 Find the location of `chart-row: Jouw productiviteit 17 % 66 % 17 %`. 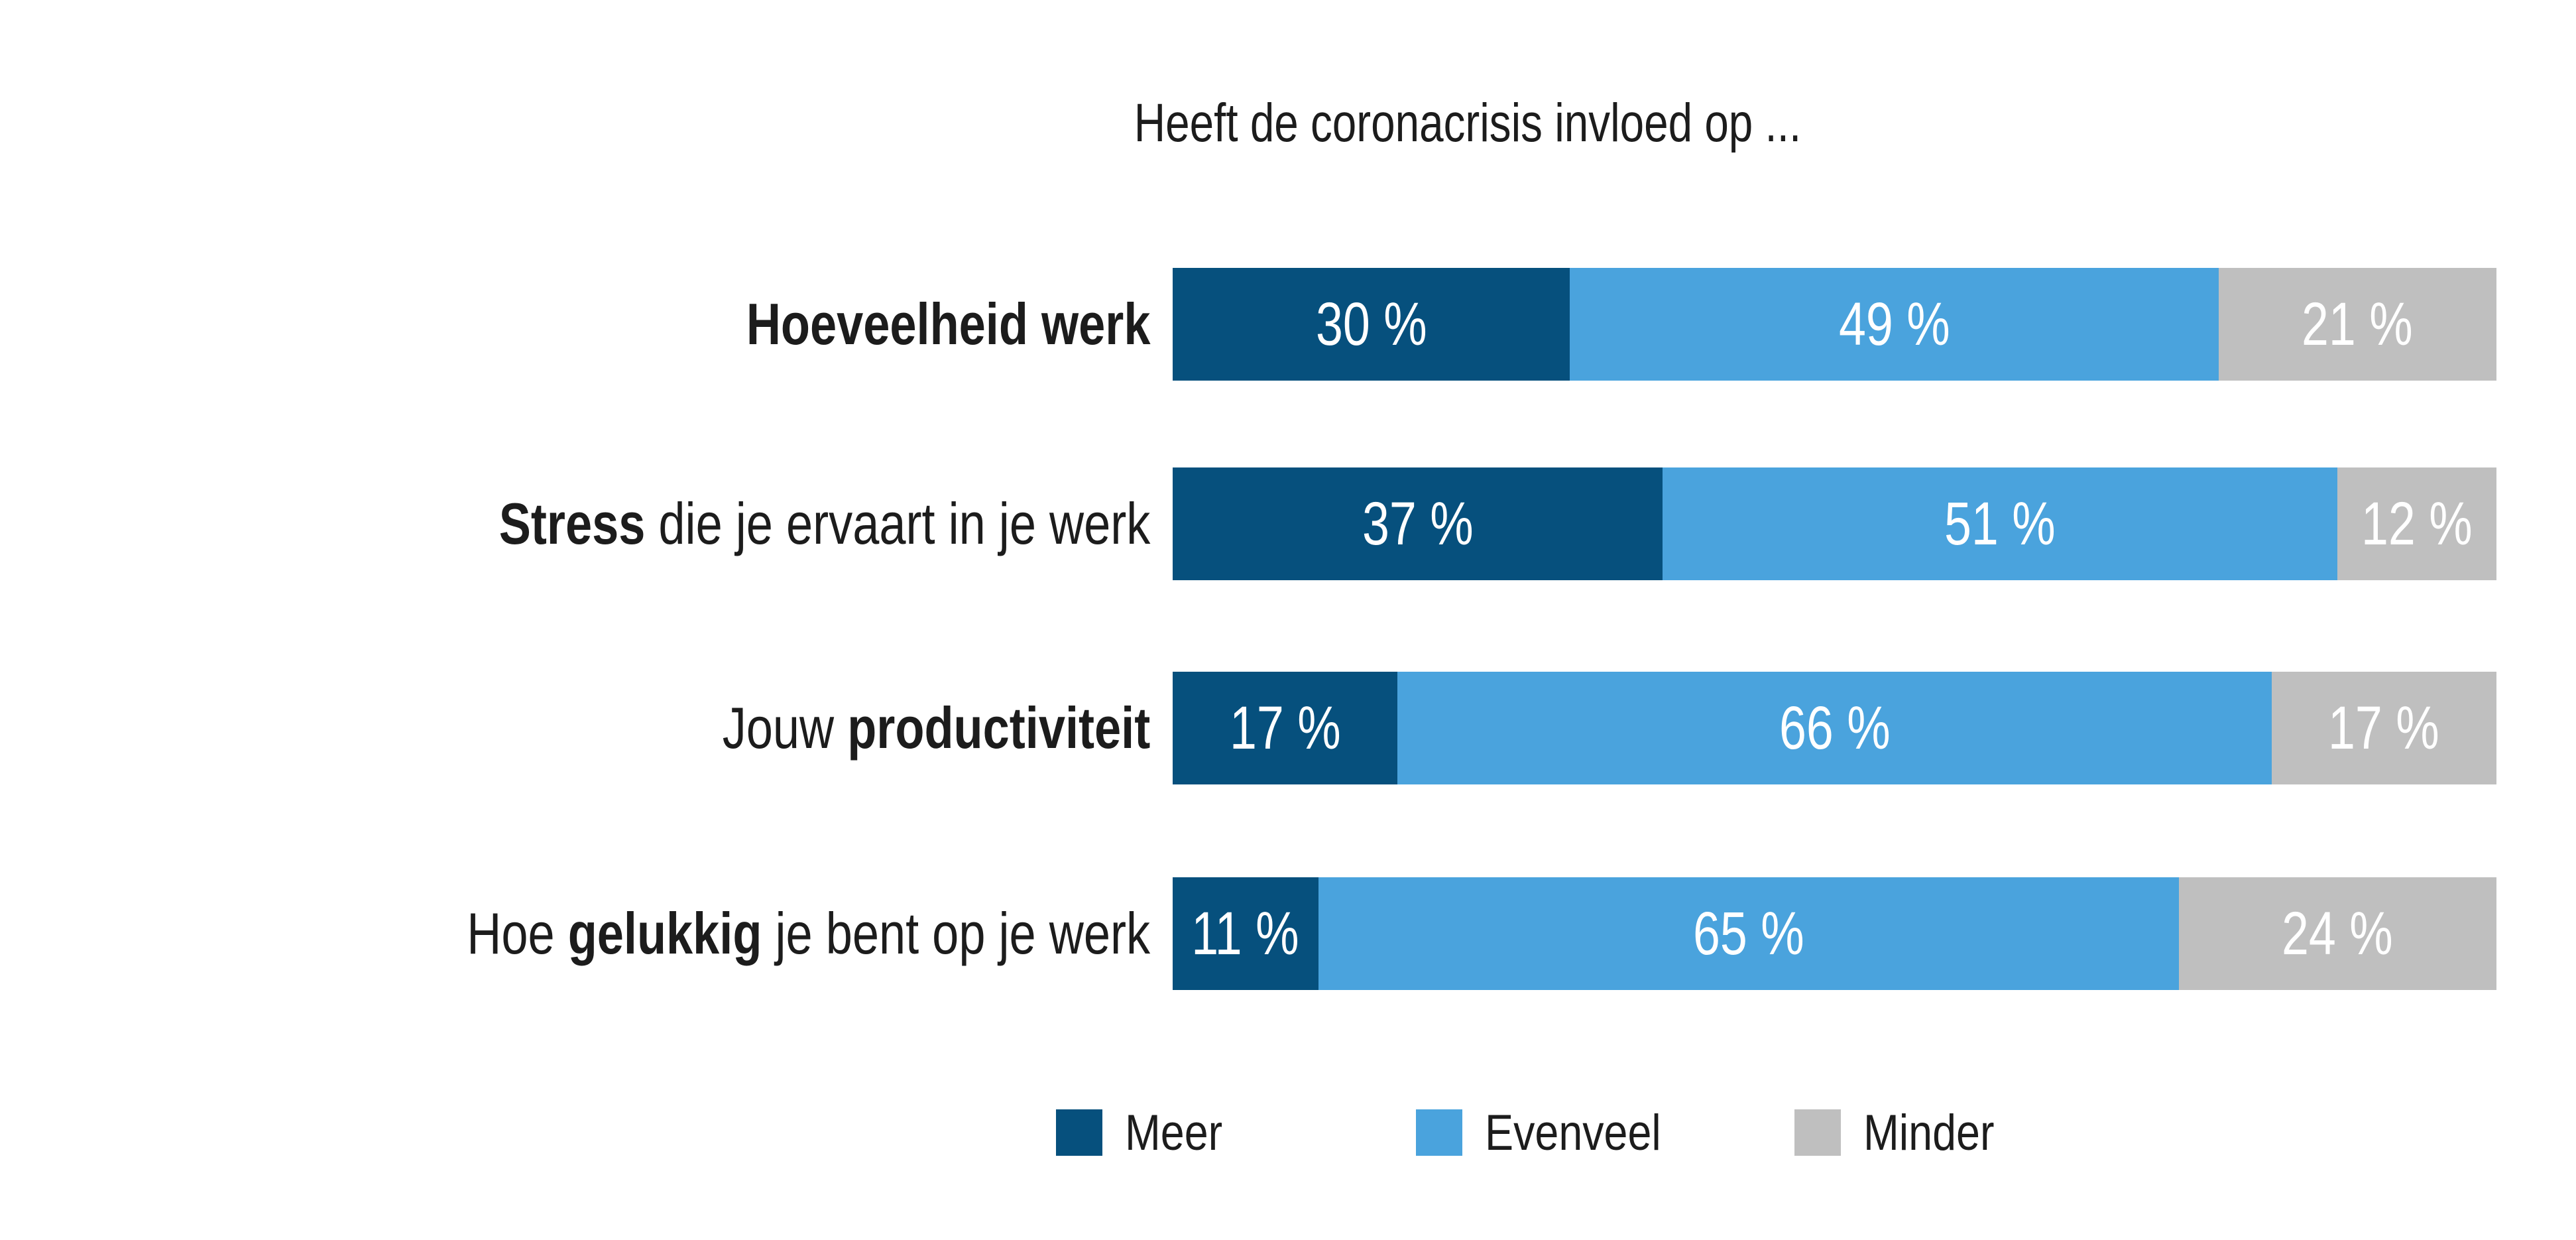

chart-row: Jouw productiviteit 17 % 66 % 17 % is located at coordinates (1288, 728).